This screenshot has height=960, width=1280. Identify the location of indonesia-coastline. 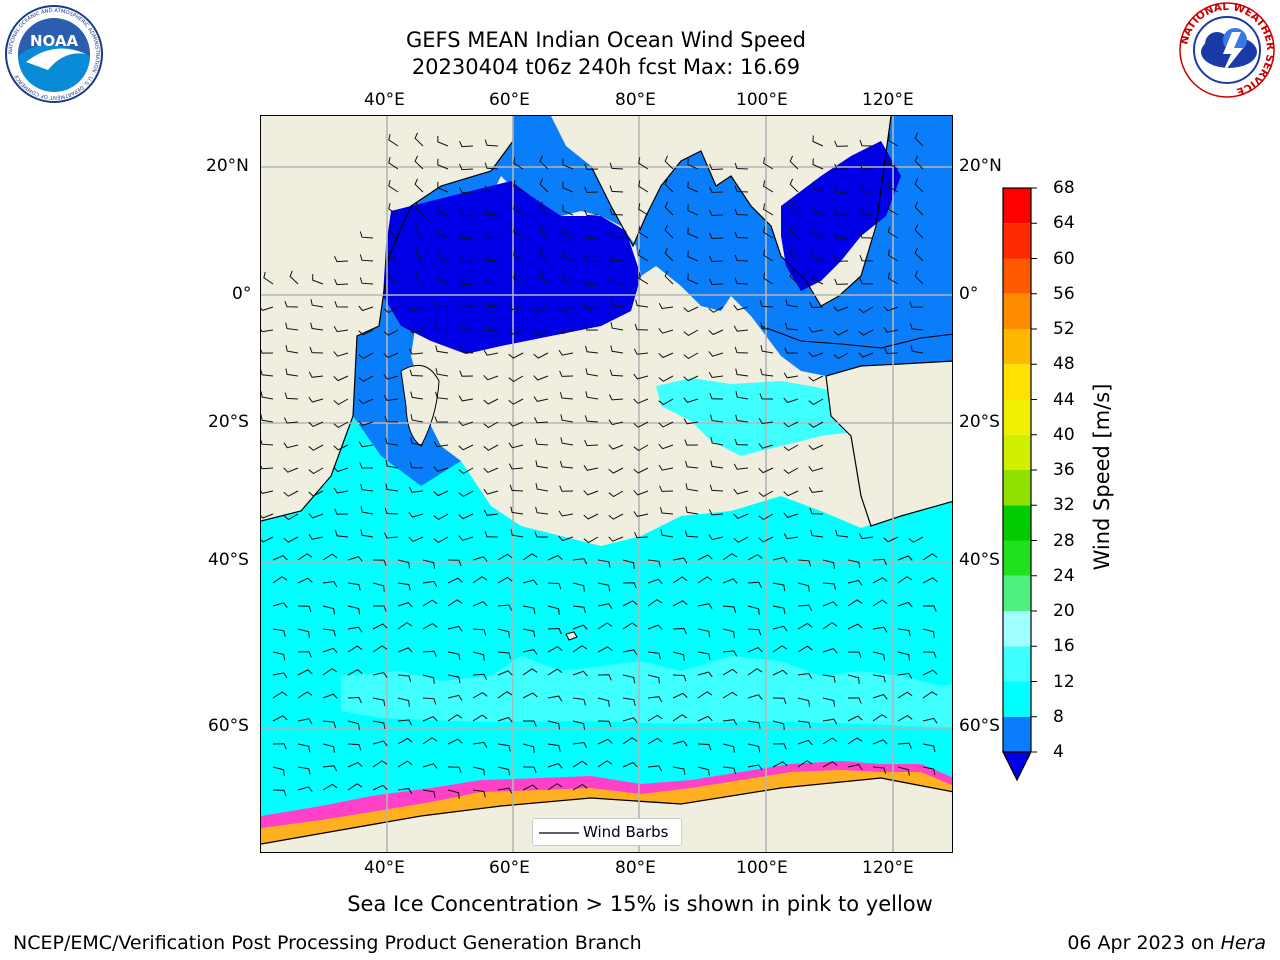
(856, 337).